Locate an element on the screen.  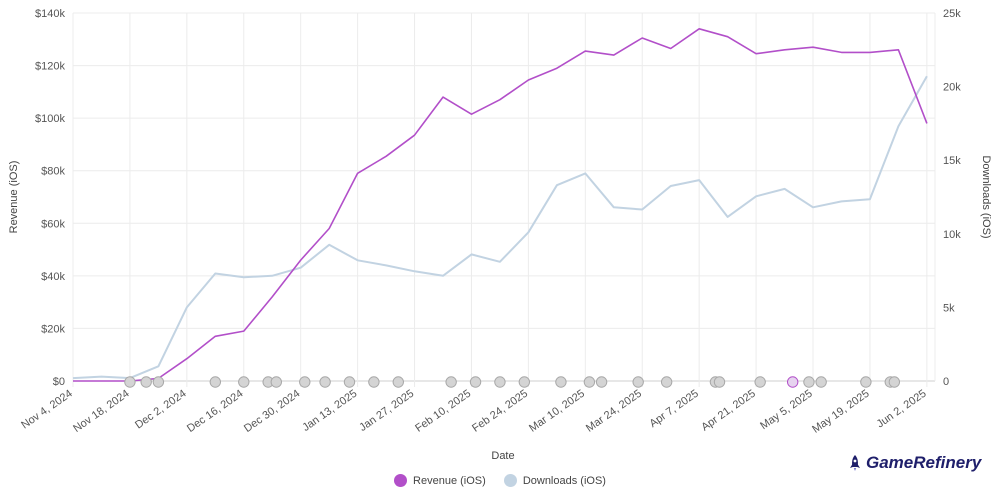
x-tick-label: Nov 4, 2024 is located at coordinates (46, 410).